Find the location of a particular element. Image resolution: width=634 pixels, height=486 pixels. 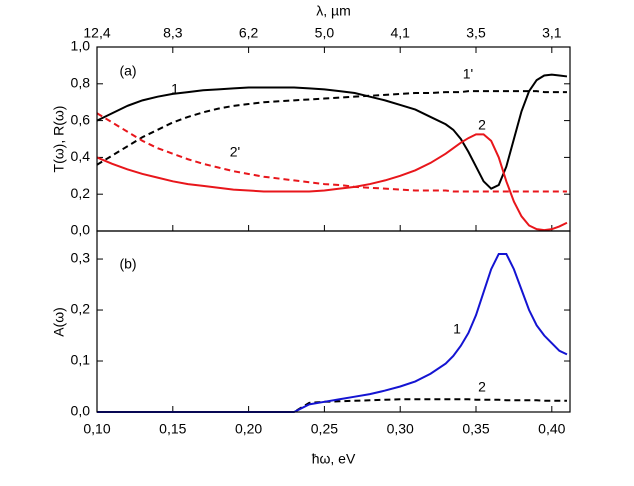

x-tick-label: 0,30 is located at coordinates (400, 429).